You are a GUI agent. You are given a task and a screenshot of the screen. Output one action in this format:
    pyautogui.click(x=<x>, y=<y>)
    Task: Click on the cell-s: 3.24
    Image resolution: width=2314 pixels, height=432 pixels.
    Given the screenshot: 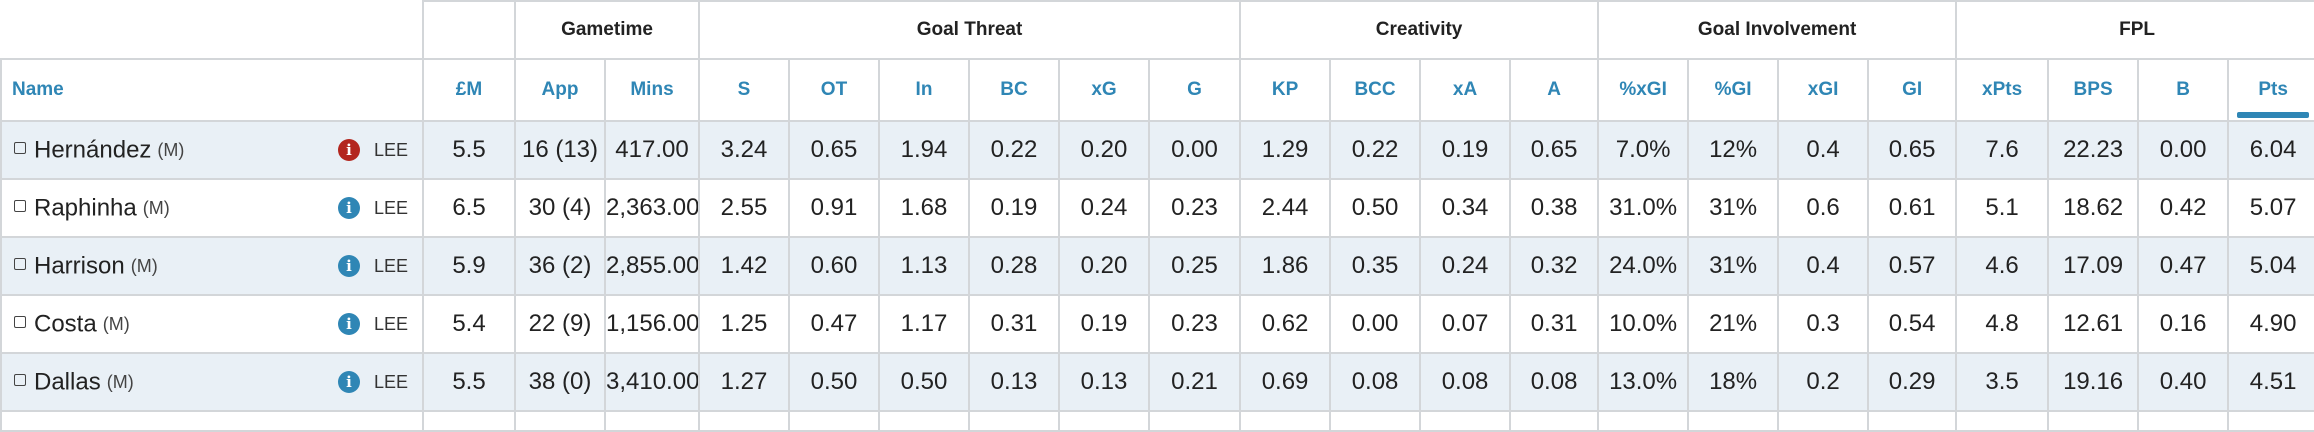 What is the action you would take?
    pyautogui.click(x=744, y=150)
    